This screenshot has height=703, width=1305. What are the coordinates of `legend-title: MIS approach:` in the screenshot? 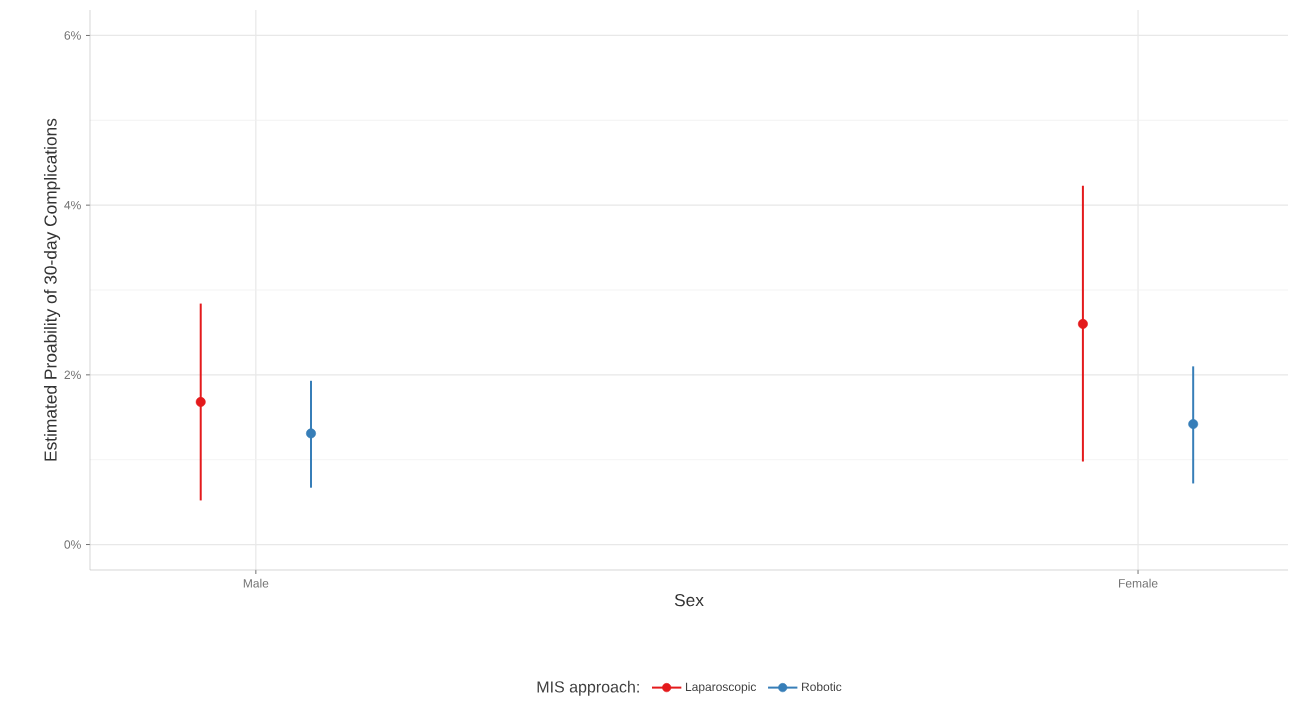 It's located at (588, 688).